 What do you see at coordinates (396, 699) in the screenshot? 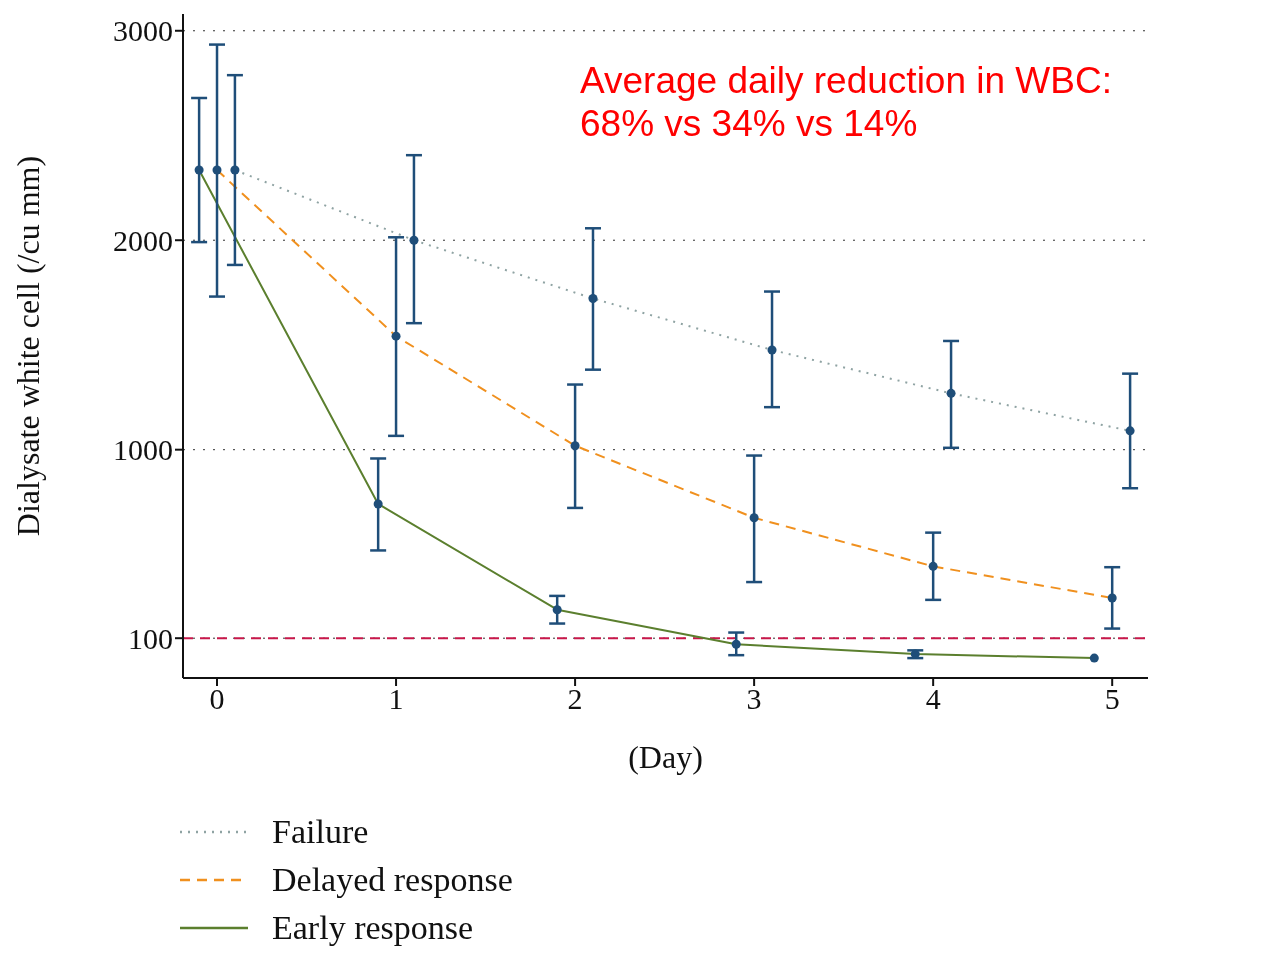
I see `x-tick-label: 1` at bounding box center [396, 699].